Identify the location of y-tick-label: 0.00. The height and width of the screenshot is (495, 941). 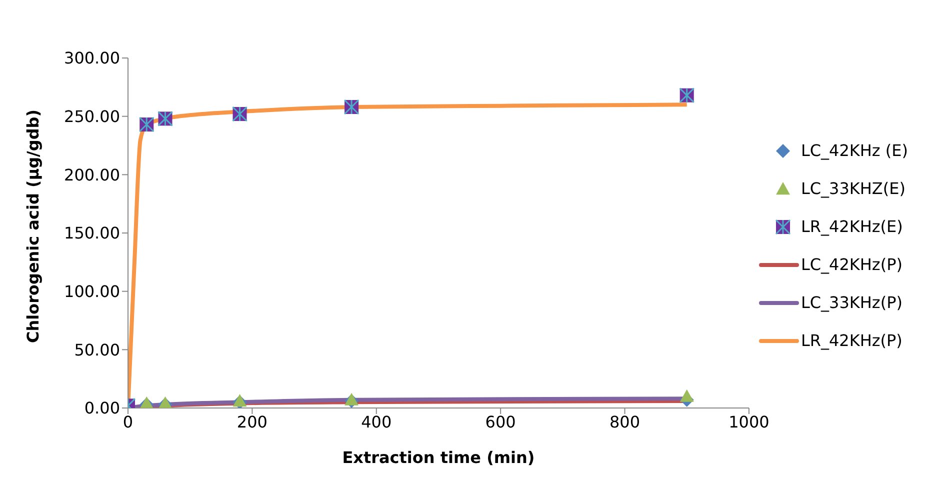
(102, 408).